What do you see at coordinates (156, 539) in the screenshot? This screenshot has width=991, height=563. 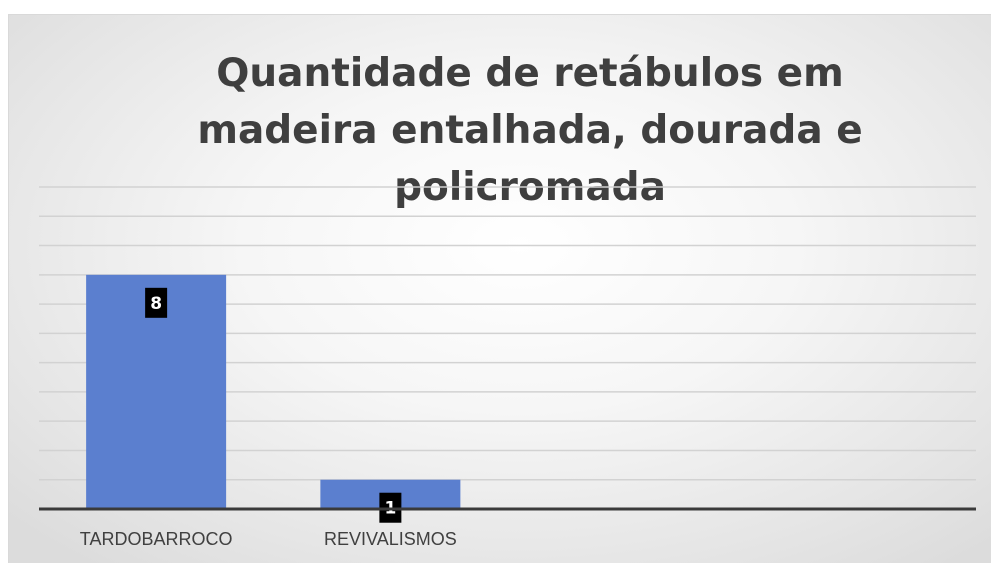 I see `category-label: TARDOBARROCO` at bounding box center [156, 539].